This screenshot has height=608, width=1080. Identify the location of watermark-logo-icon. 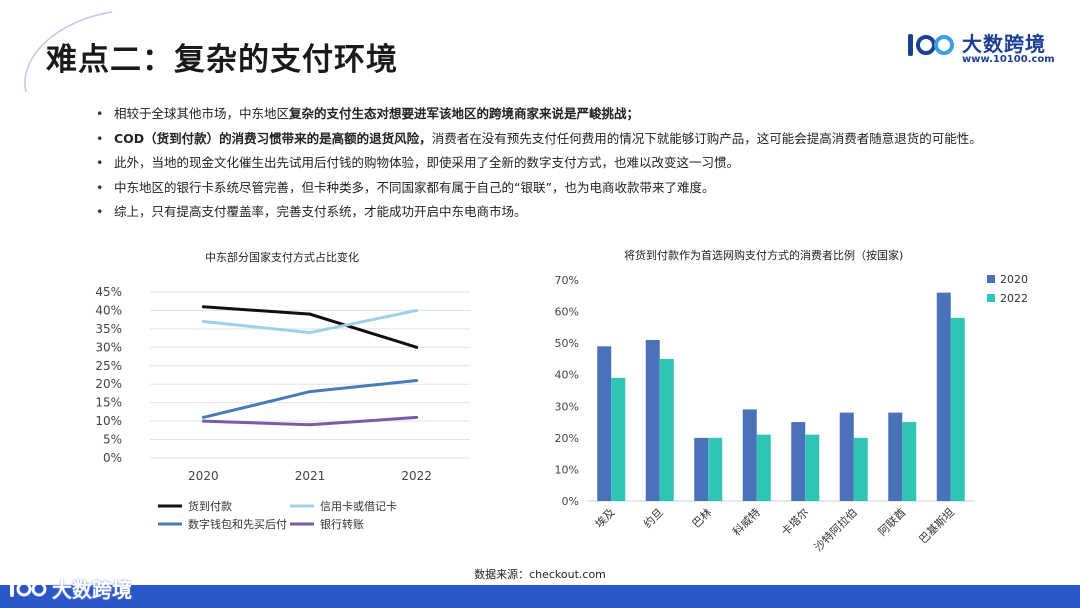
(28, 588).